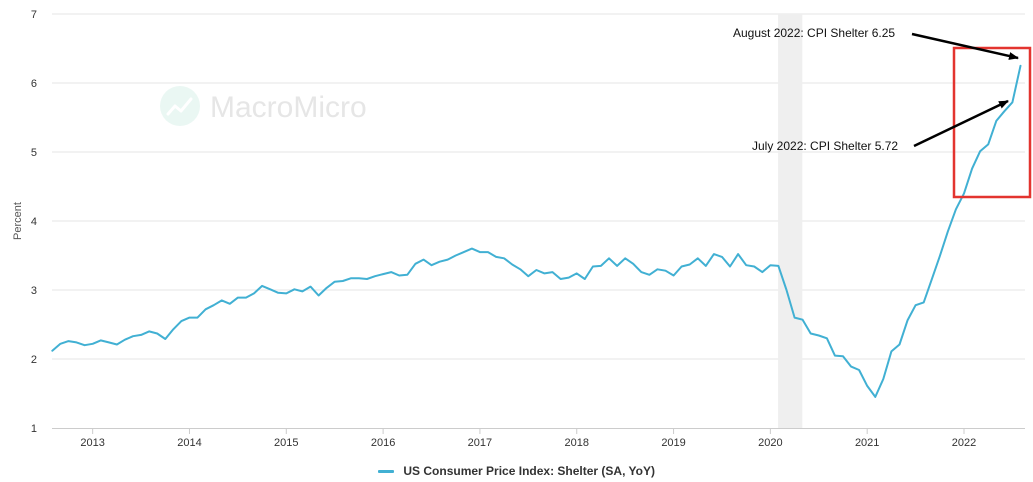  Describe the element at coordinates (577, 443) in the screenshot. I see `x-tick-label-2018: 2018` at that location.